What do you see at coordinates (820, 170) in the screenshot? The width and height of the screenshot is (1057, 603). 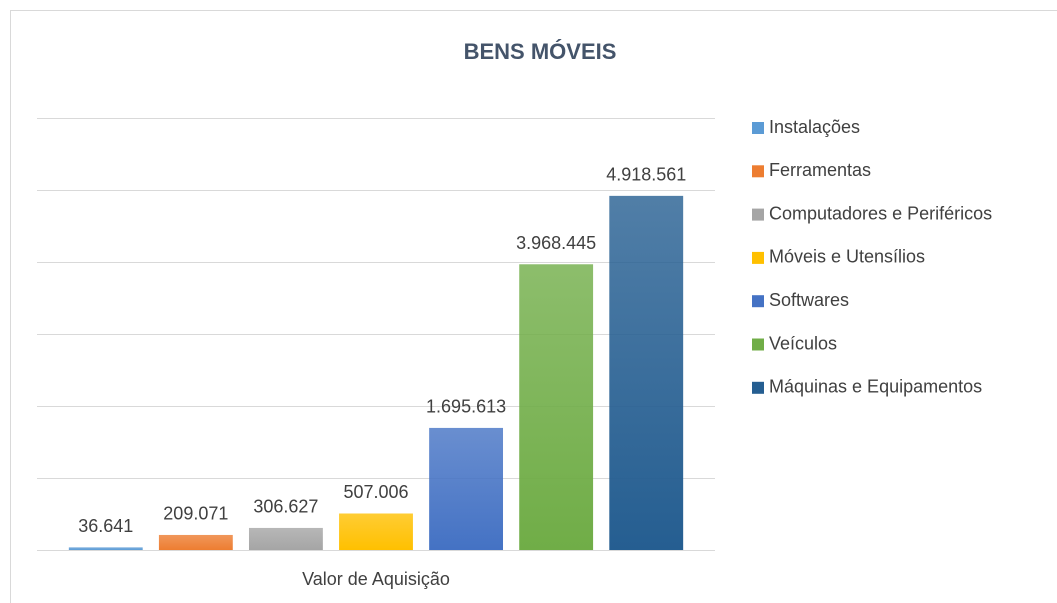 I see `legend-label: Ferramentas` at bounding box center [820, 170].